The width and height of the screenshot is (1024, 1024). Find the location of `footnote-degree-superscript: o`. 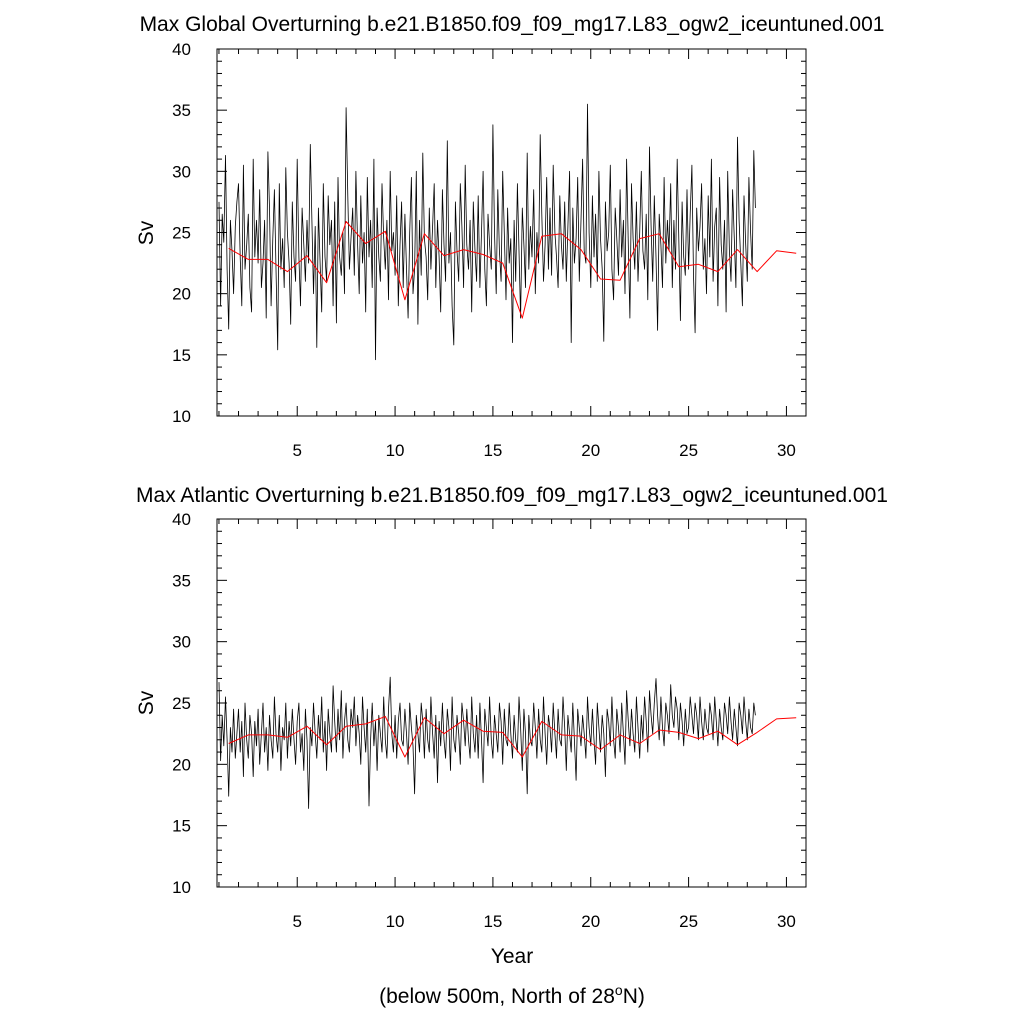

footnote-degree-superscript: o is located at coordinates (619, 990).